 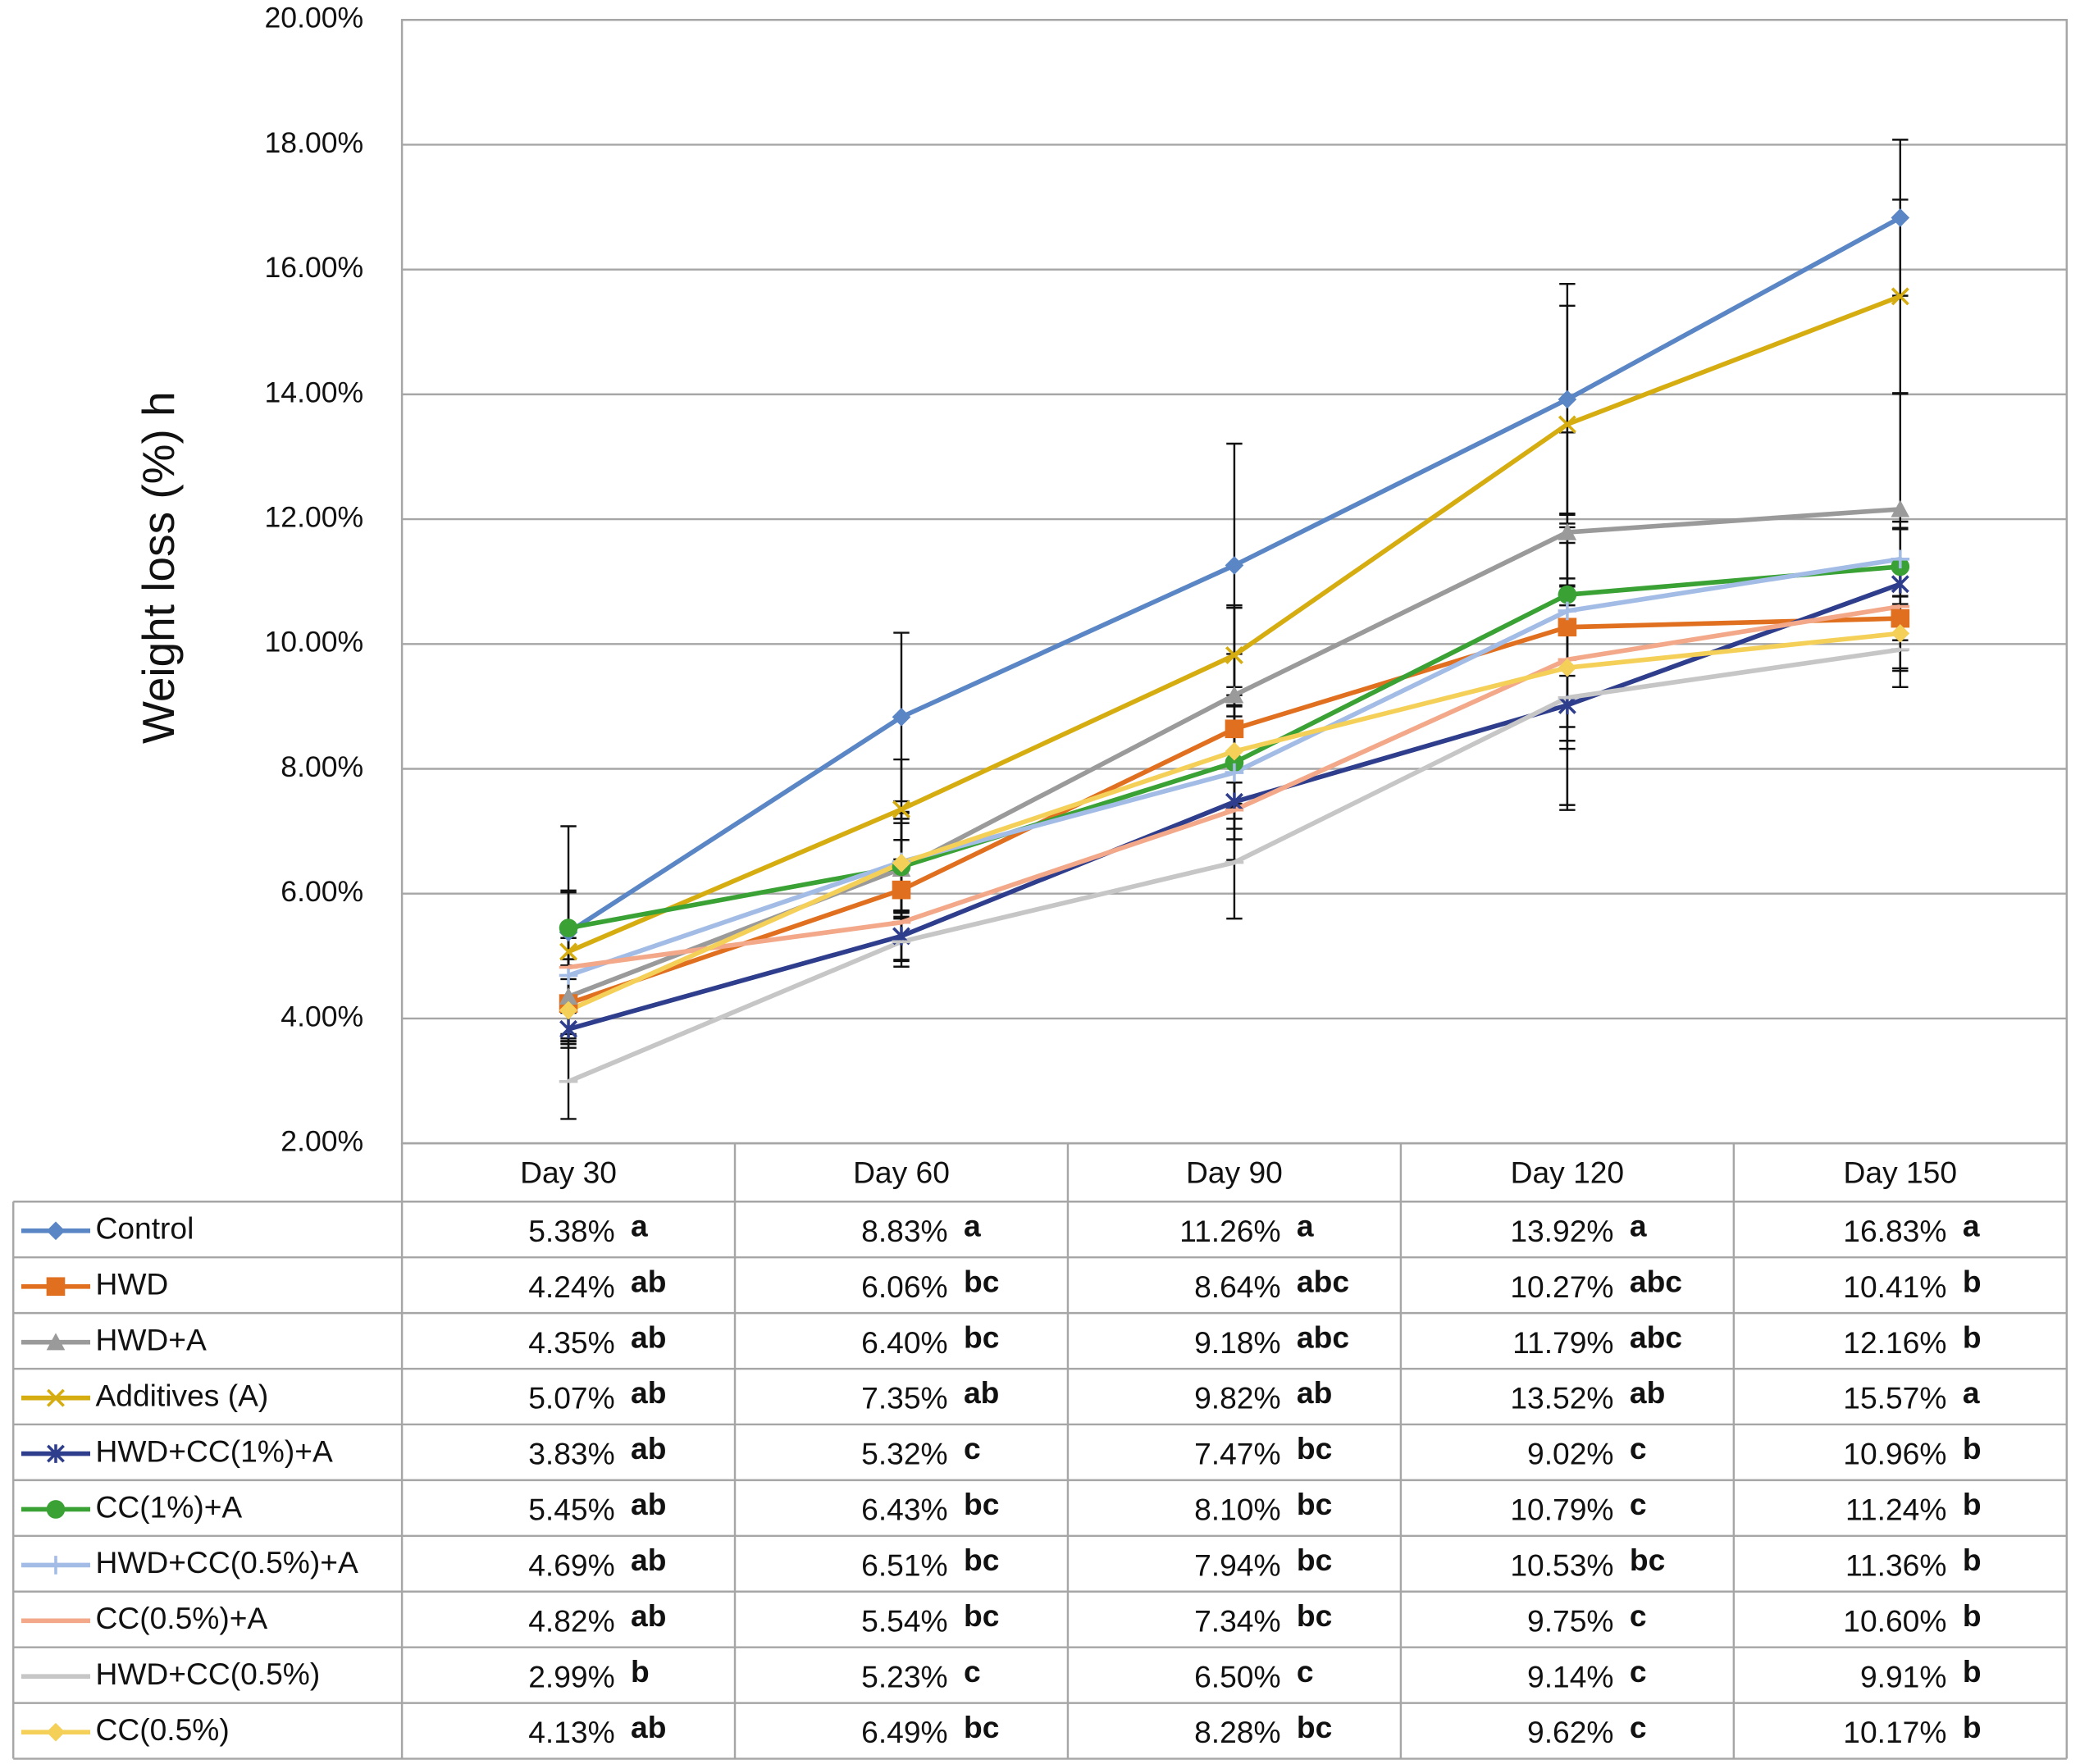 What do you see at coordinates (322, 891) in the screenshot?
I see `y-tick-label: 6.00%` at bounding box center [322, 891].